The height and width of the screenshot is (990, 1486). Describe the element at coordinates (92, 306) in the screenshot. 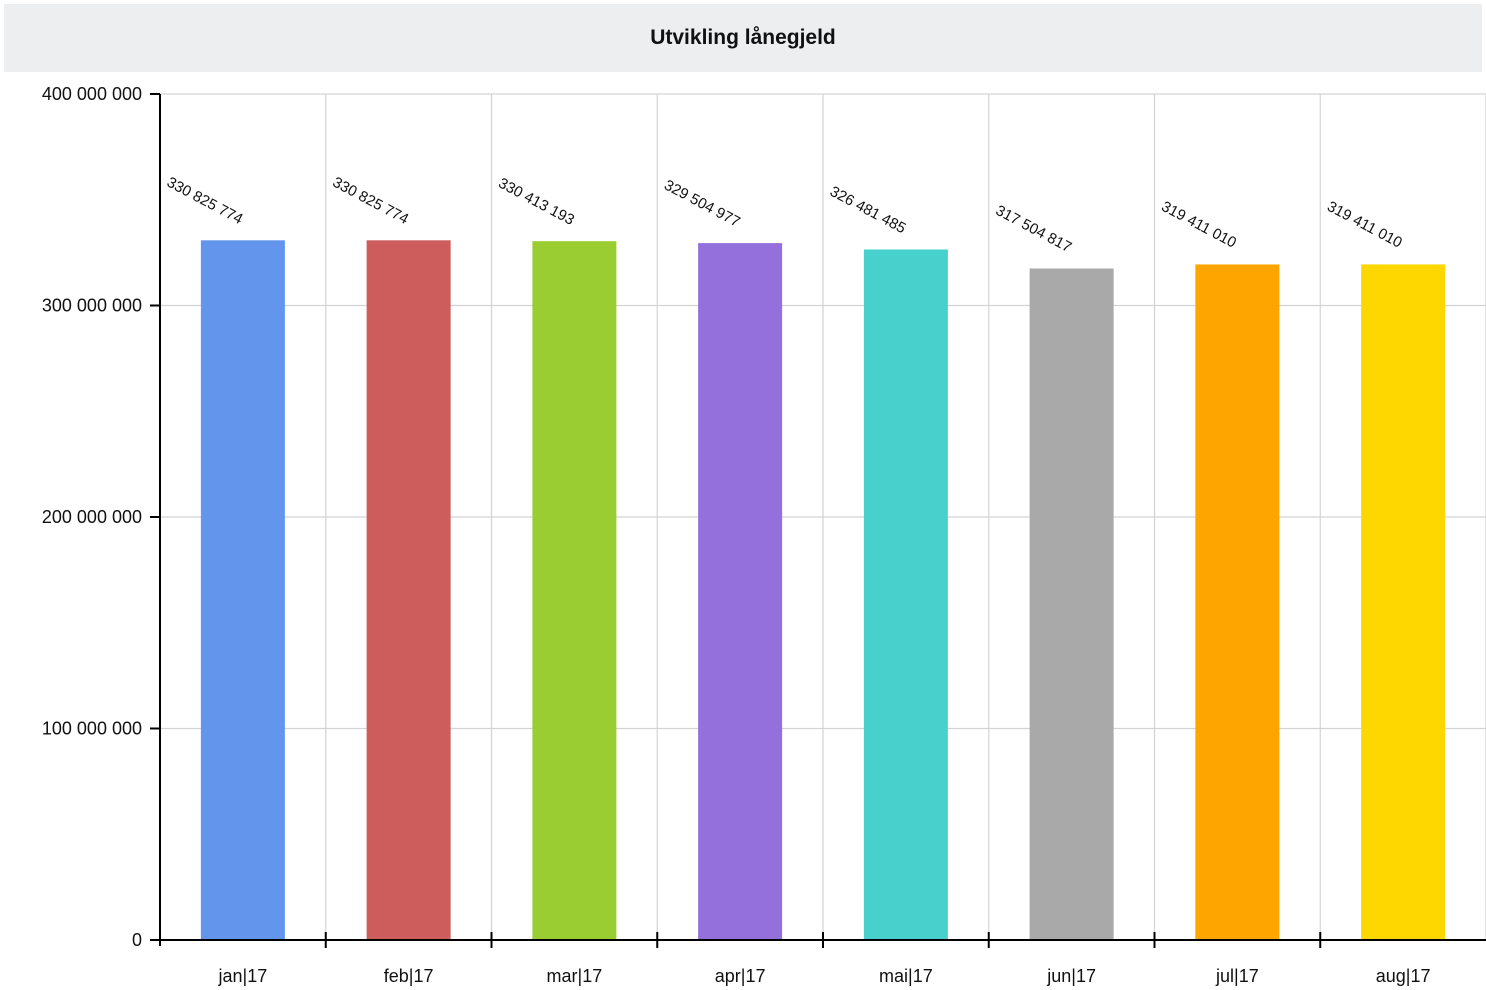

I see `y-tick-label: 300 000 000` at that location.